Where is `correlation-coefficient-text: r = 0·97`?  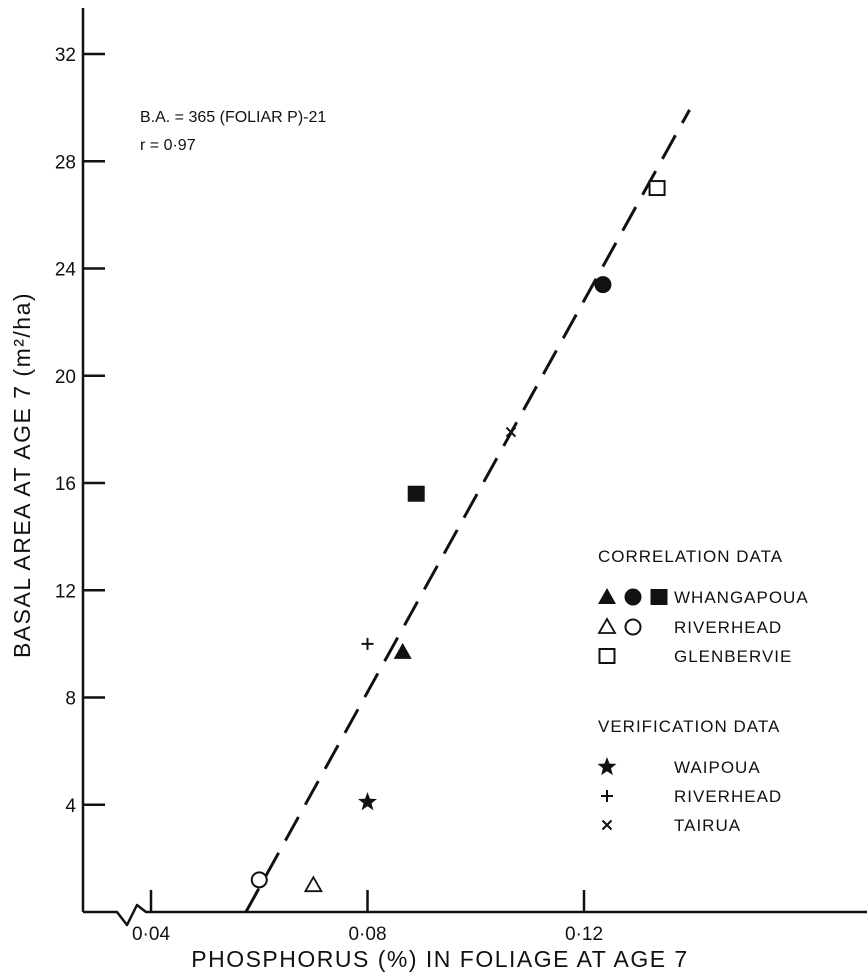
correlation-coefficient-text: r = 0·97 is located at coordinates (168, 145).